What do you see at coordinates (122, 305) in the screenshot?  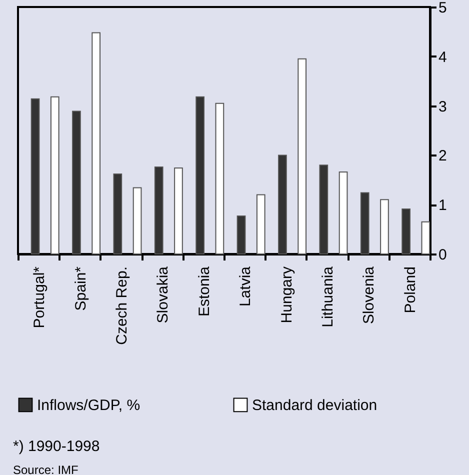 I see `x-tick-label: Czech Rep.` at bounding box center [122, 305].